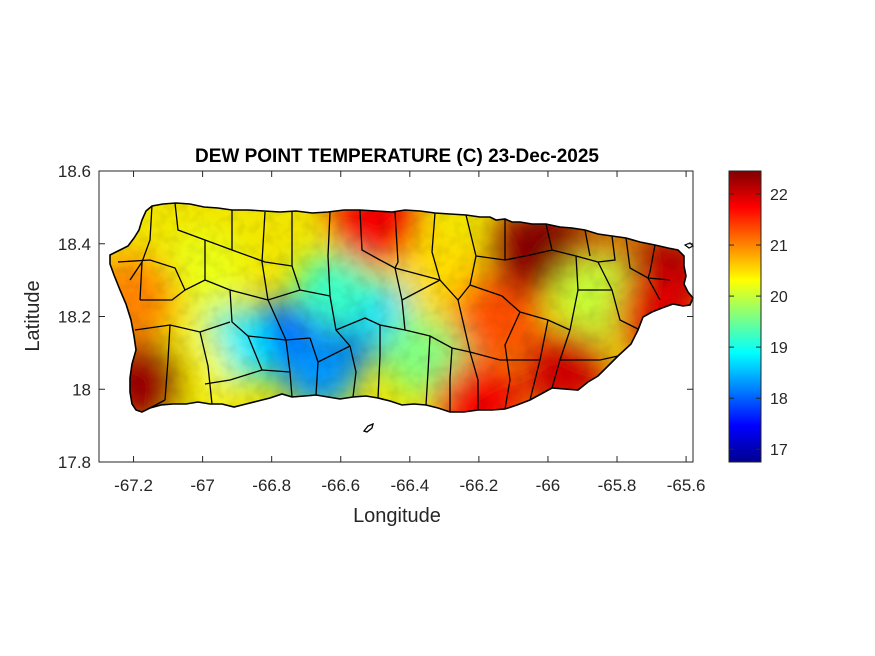 The width and height of the screenshot is (875, 656). Describe the element at coordinates (779, 195) in the screenshot. I see `colorbar-tick-label: 22` at that location.